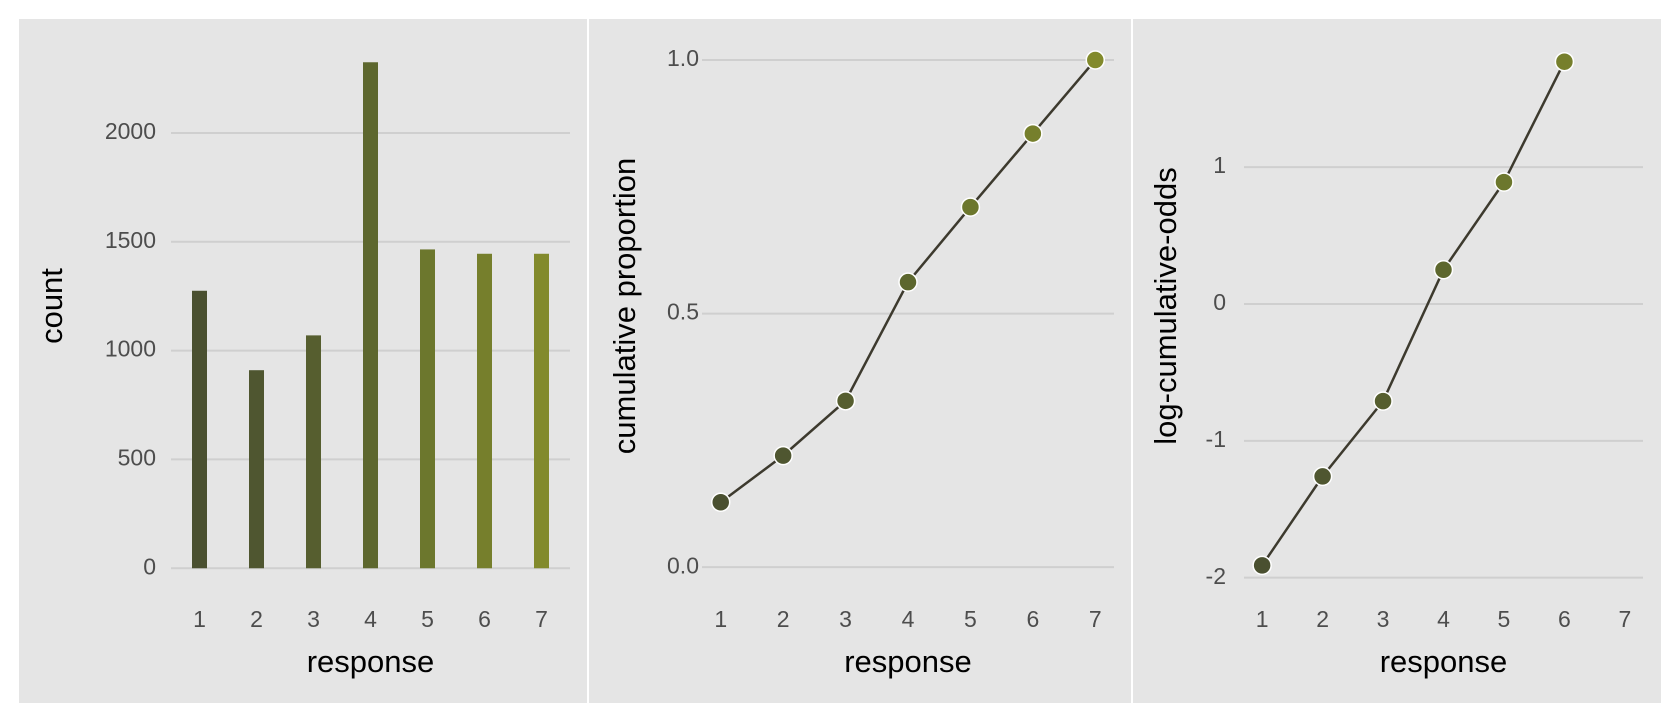 This screenshot has height=720, width=1680. Describe the element at coordinates (51, 306) in the screenshot. I see `y-axis-title: count` at that location.